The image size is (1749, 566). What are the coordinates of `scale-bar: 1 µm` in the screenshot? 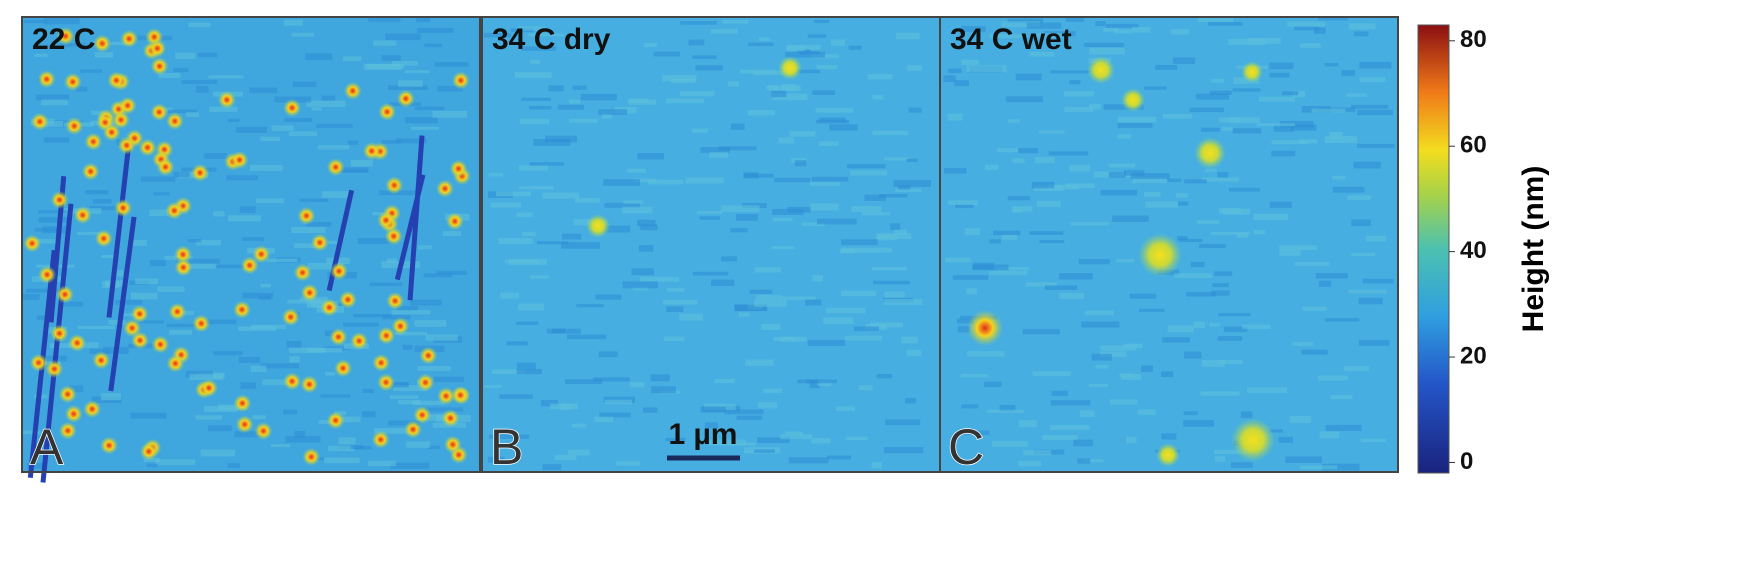 It's located at (703, 439).